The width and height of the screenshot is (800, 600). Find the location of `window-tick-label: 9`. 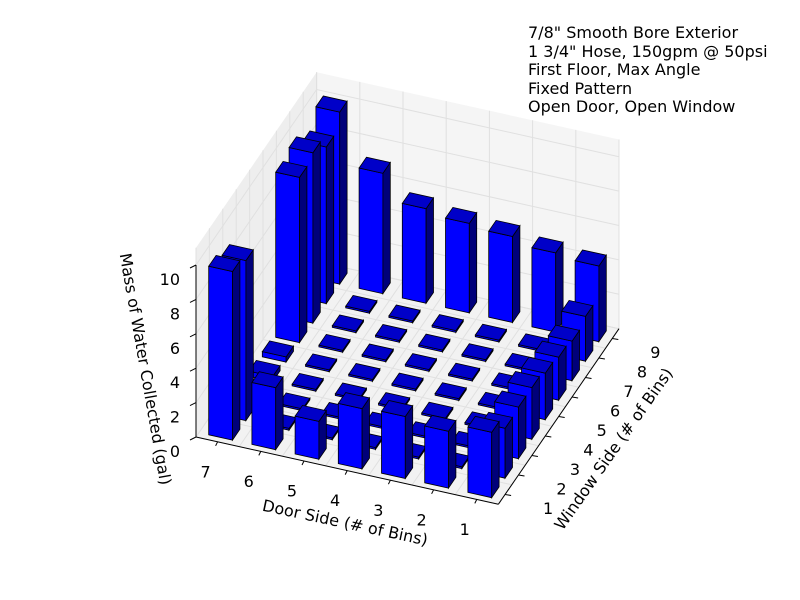

window-tick-label: 9 is located at coordinates (655, 352).